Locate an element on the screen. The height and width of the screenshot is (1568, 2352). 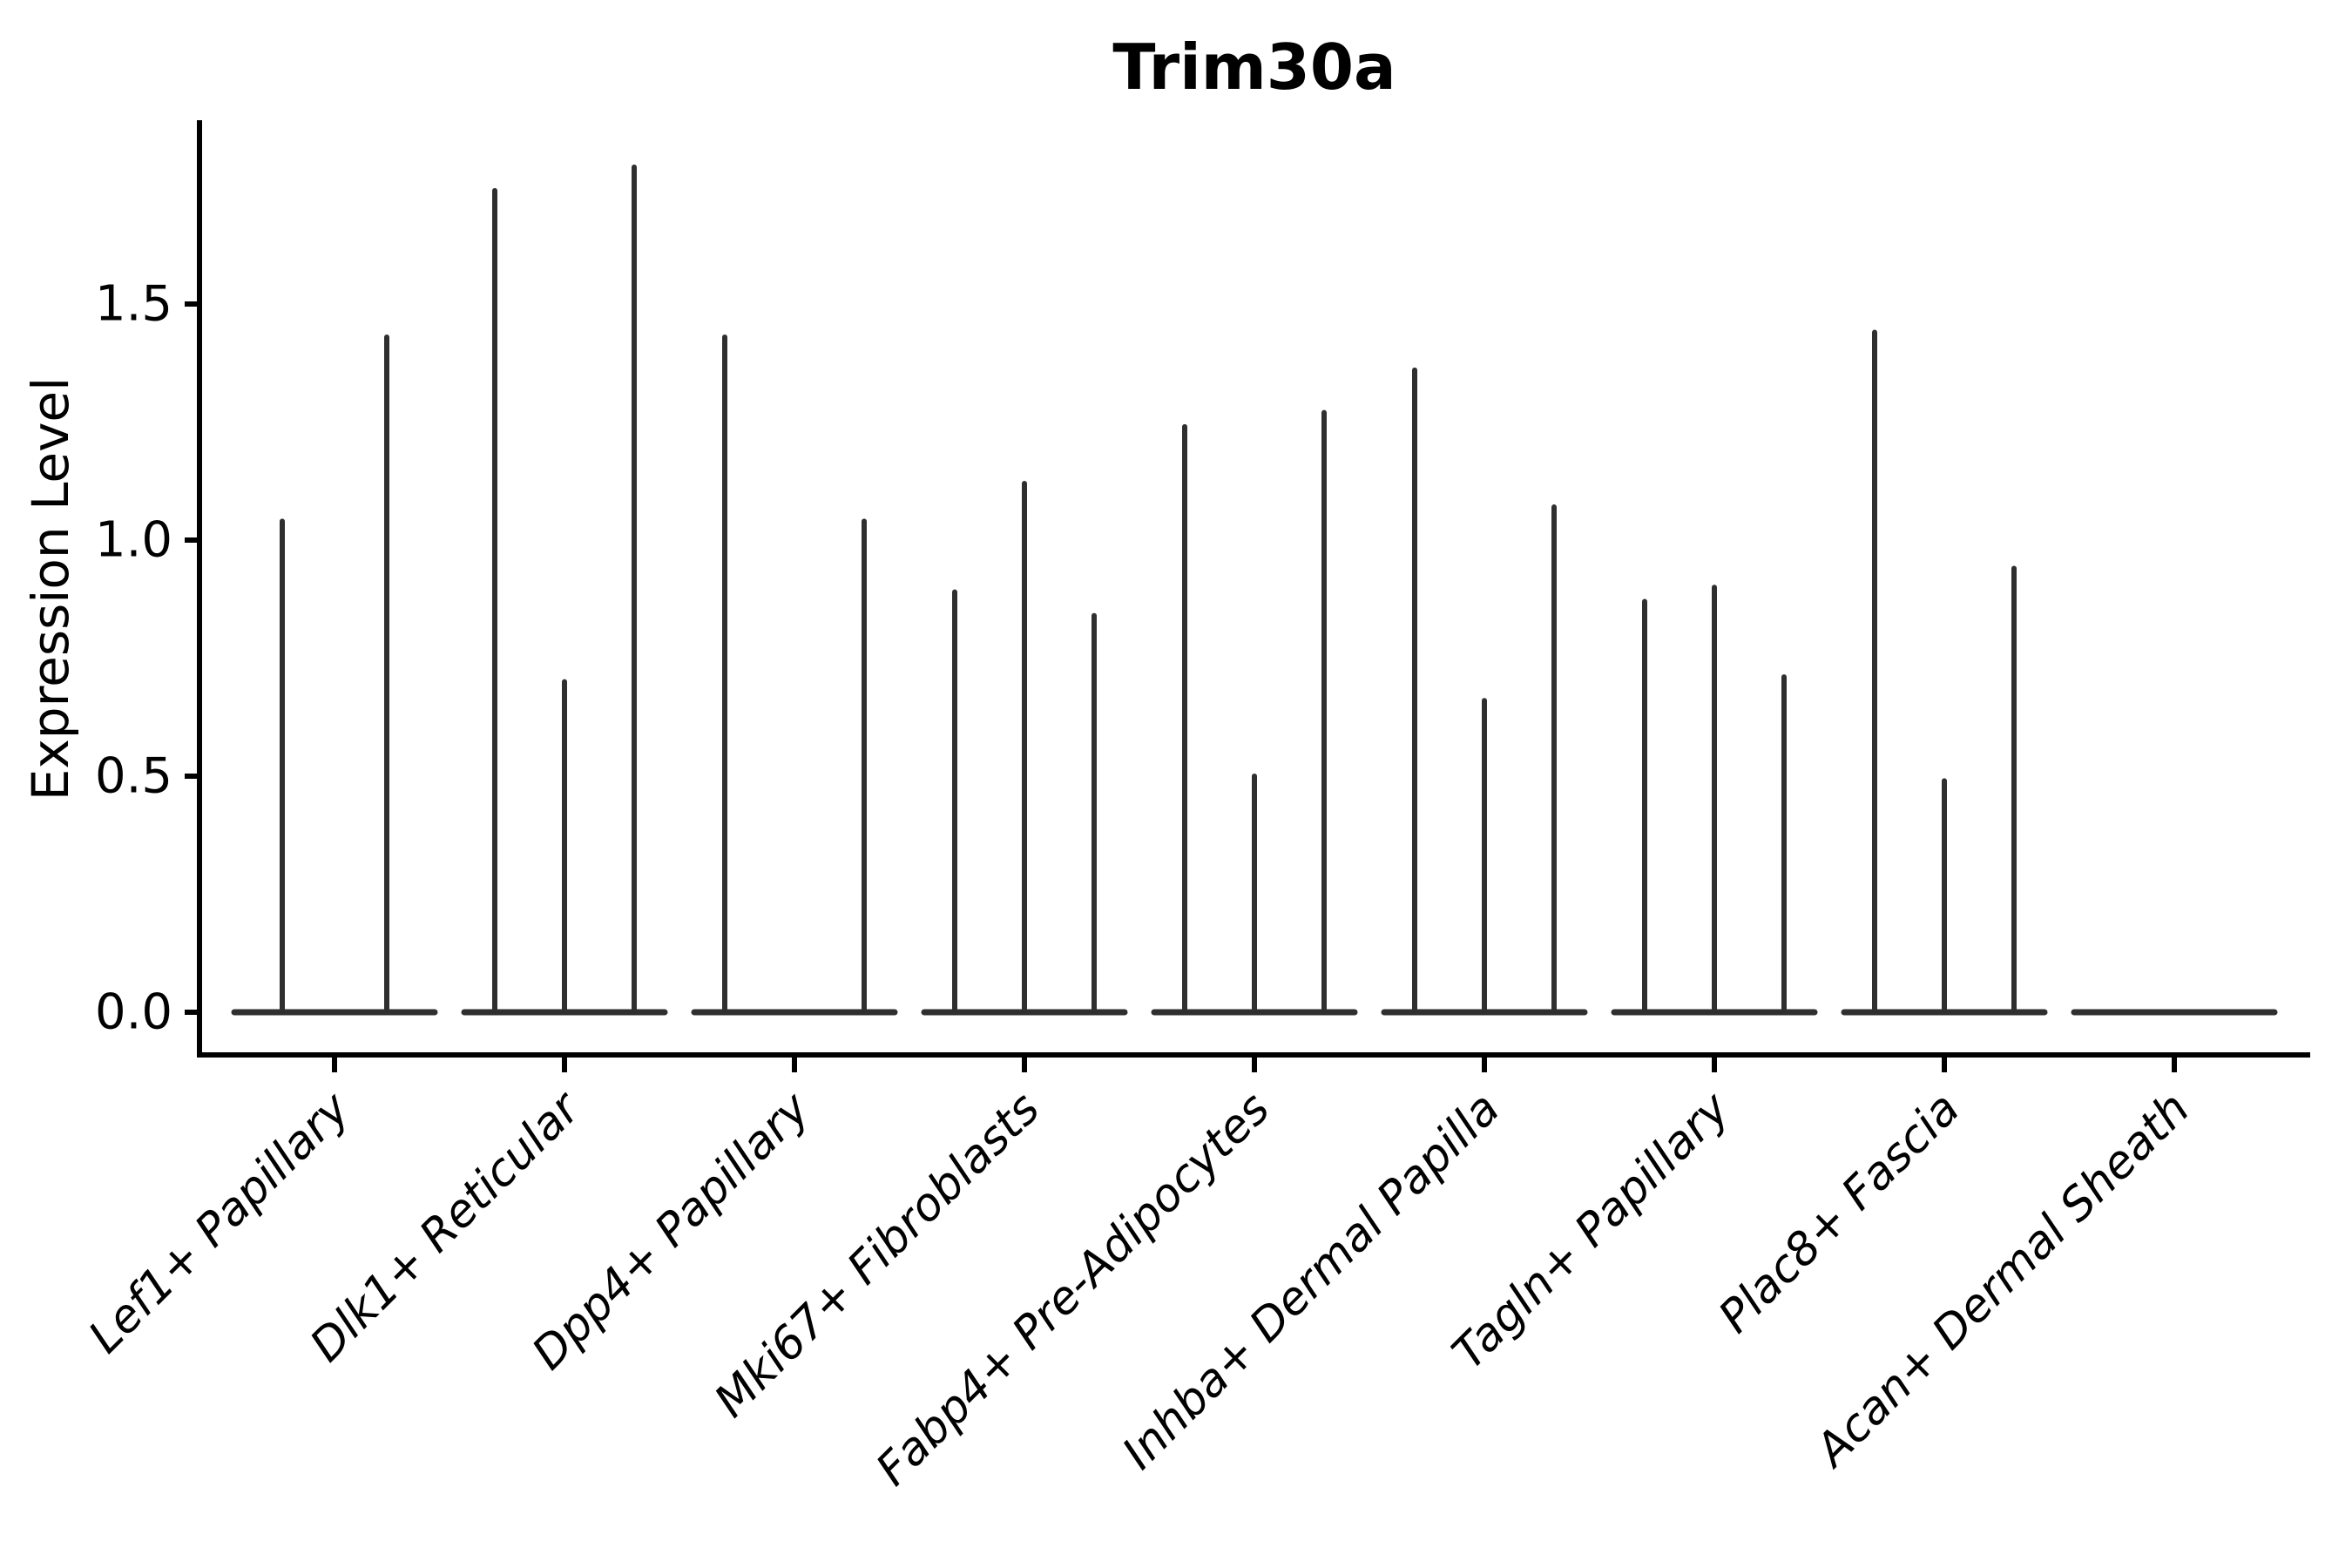
y-tick-label: 1.0 is located at coordinates (134, 540).